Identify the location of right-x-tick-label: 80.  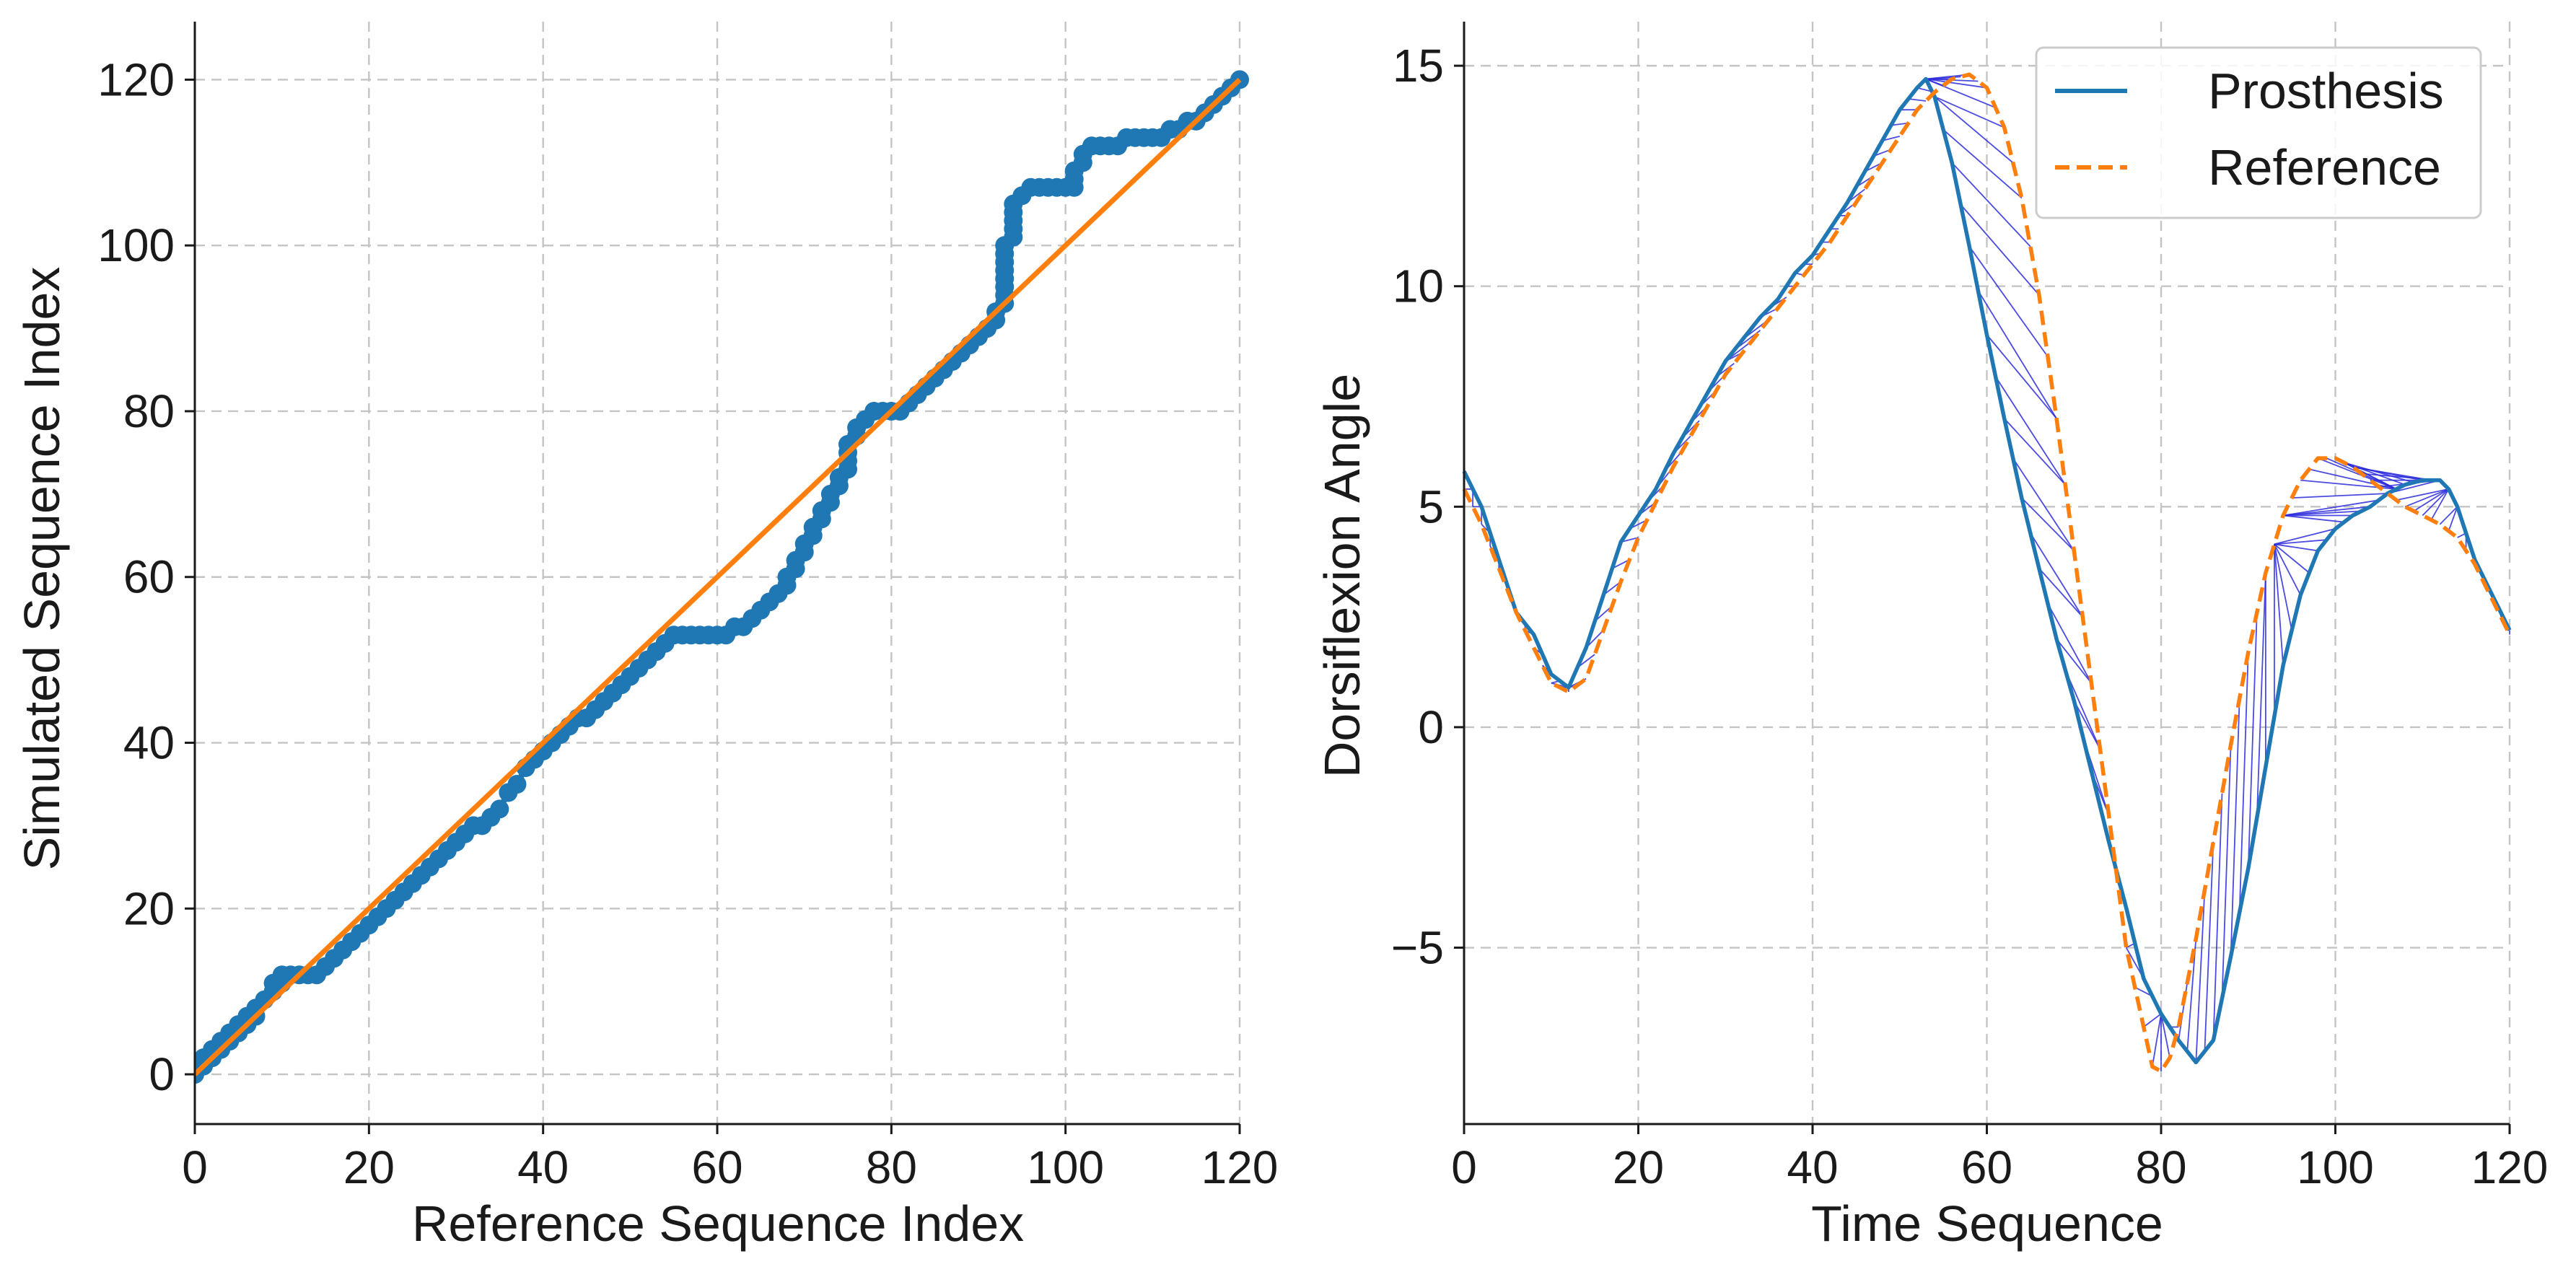
(2160, 1167).